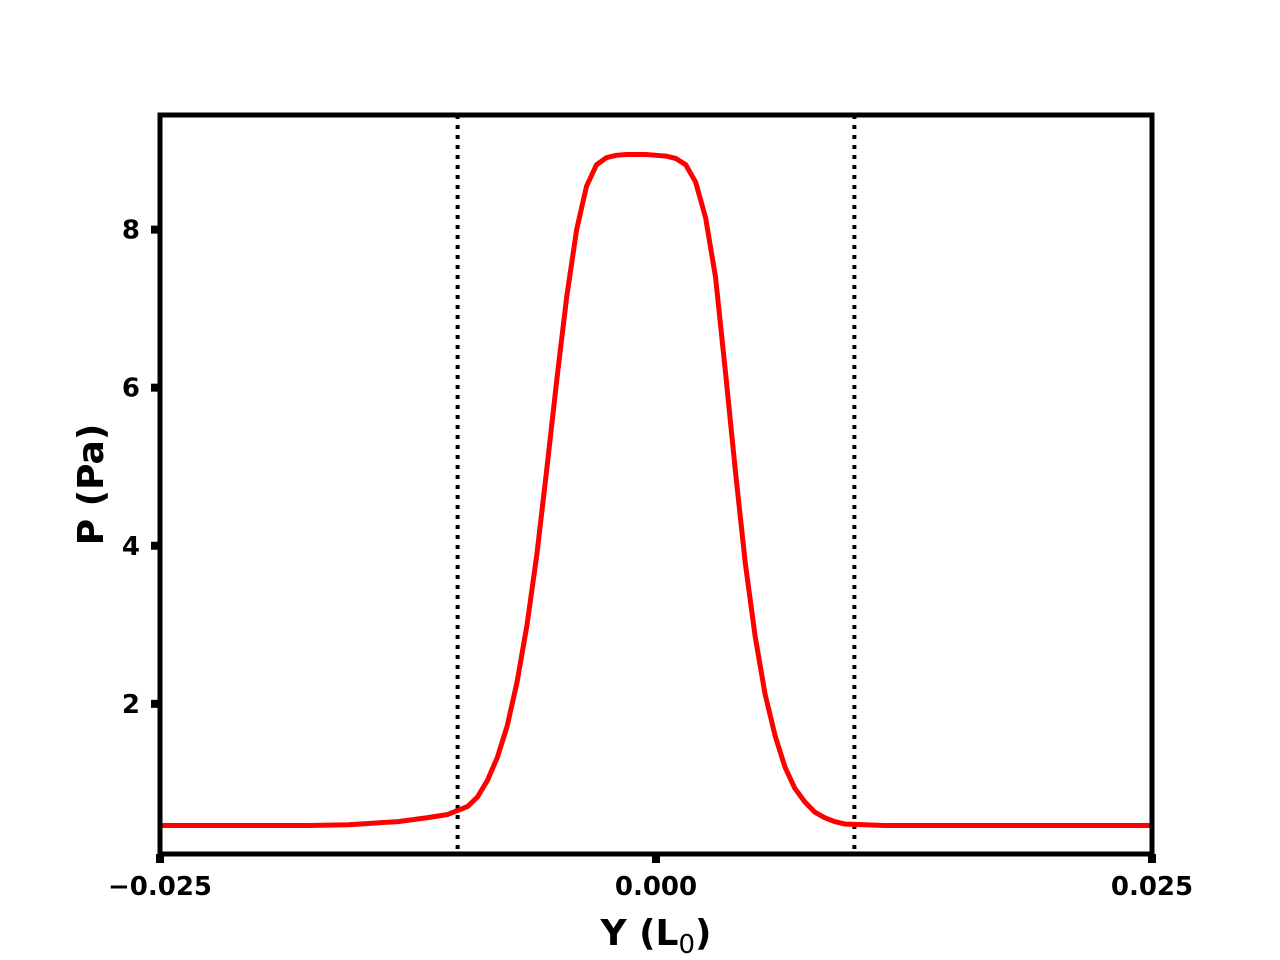 Image resolution: width=1280 pixels, height=960 pixels. What do you see at coordinates (687, 945) in the screenshot?
I see `x-axis-label-subscript: 0` at bounding box center [687, 945].